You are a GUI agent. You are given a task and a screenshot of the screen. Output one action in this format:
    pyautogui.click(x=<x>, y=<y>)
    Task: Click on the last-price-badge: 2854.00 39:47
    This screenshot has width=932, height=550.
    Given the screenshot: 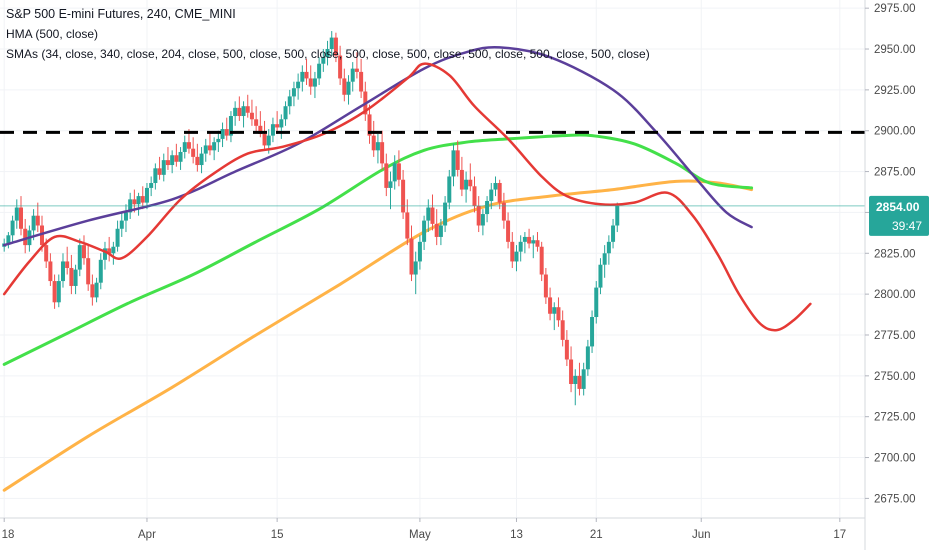 What is the action you would take?
    pyautogui.click(x=899, y=215)
    